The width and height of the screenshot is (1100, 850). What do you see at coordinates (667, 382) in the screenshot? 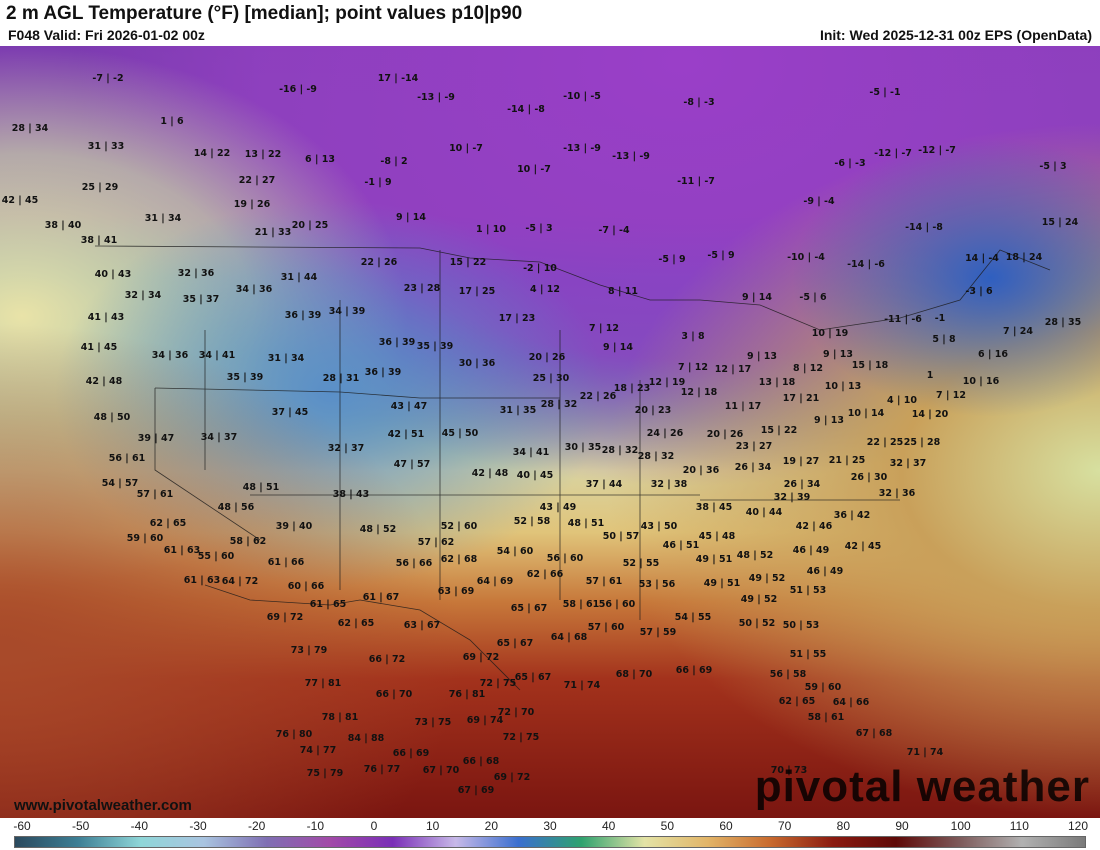
I see `point-value-label: 12 | 19` at bounding box center [667, 382].